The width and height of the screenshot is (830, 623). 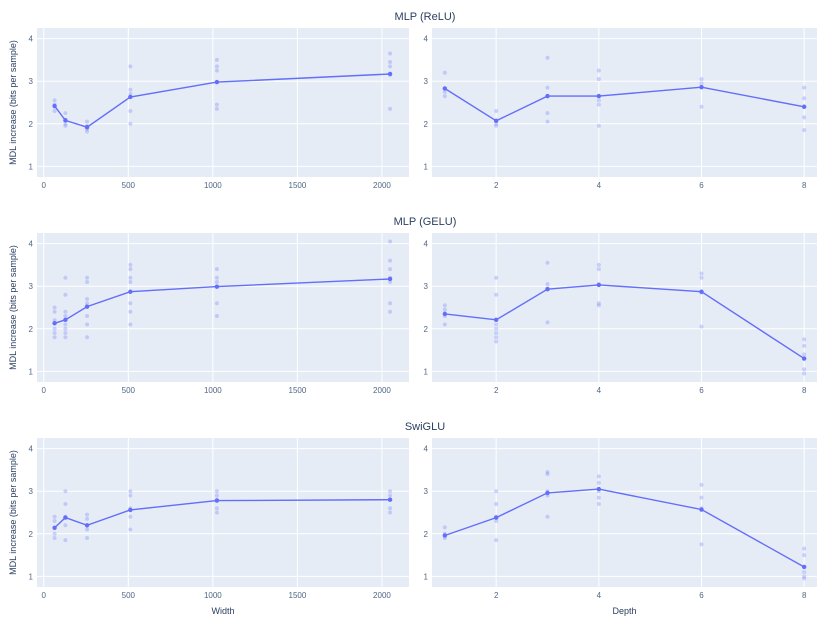 I want to click on chart-panel-6: 1 2 3 4 2 4 6 8 Depth, so click(x=620, y=527).